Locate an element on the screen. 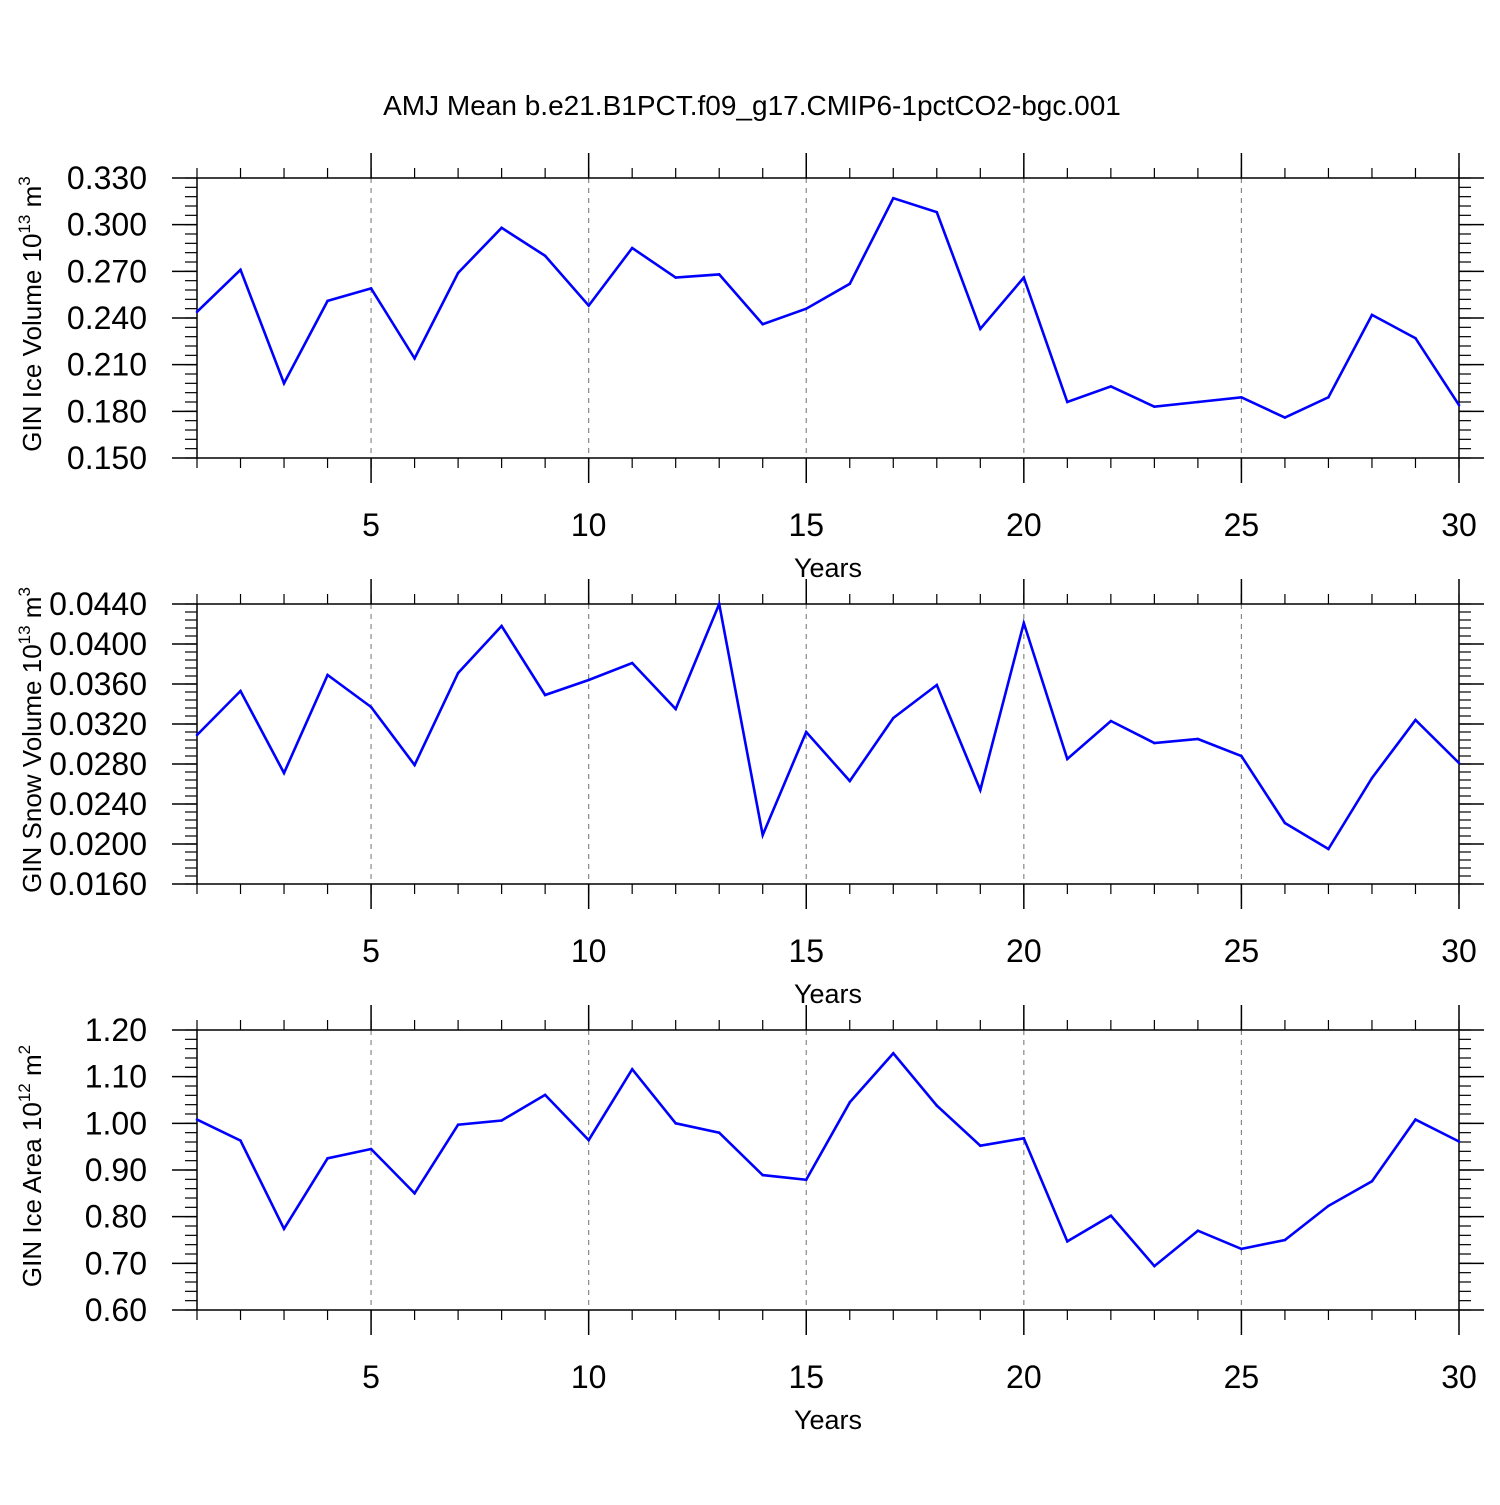 Image resolution: width=1500 pixels, height=1505 pixels. y-tick-label: 0.0280 is located at coordinates (98, 764).